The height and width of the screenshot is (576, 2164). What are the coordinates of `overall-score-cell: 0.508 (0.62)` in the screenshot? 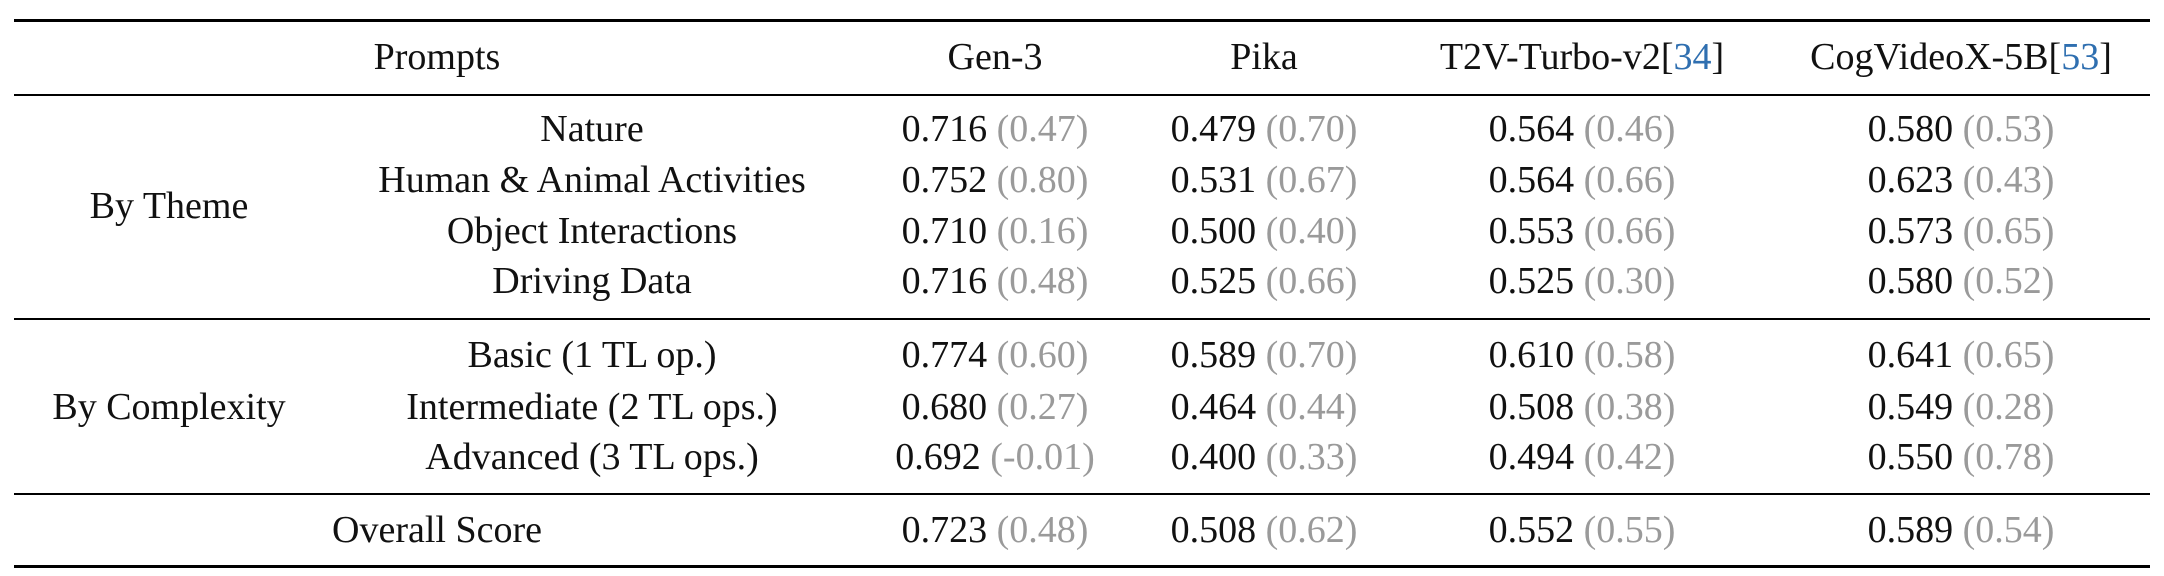 It's located at (1264, 530).